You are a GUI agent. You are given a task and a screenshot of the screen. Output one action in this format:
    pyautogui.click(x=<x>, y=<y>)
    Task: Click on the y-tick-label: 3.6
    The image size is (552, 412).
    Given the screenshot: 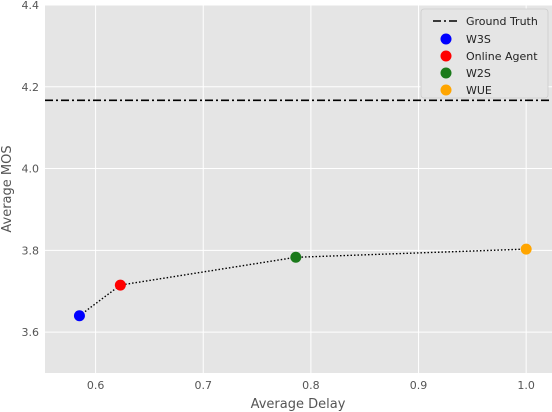 What is the action you would take?
    pyautogui.click(x=31, y=332)
    